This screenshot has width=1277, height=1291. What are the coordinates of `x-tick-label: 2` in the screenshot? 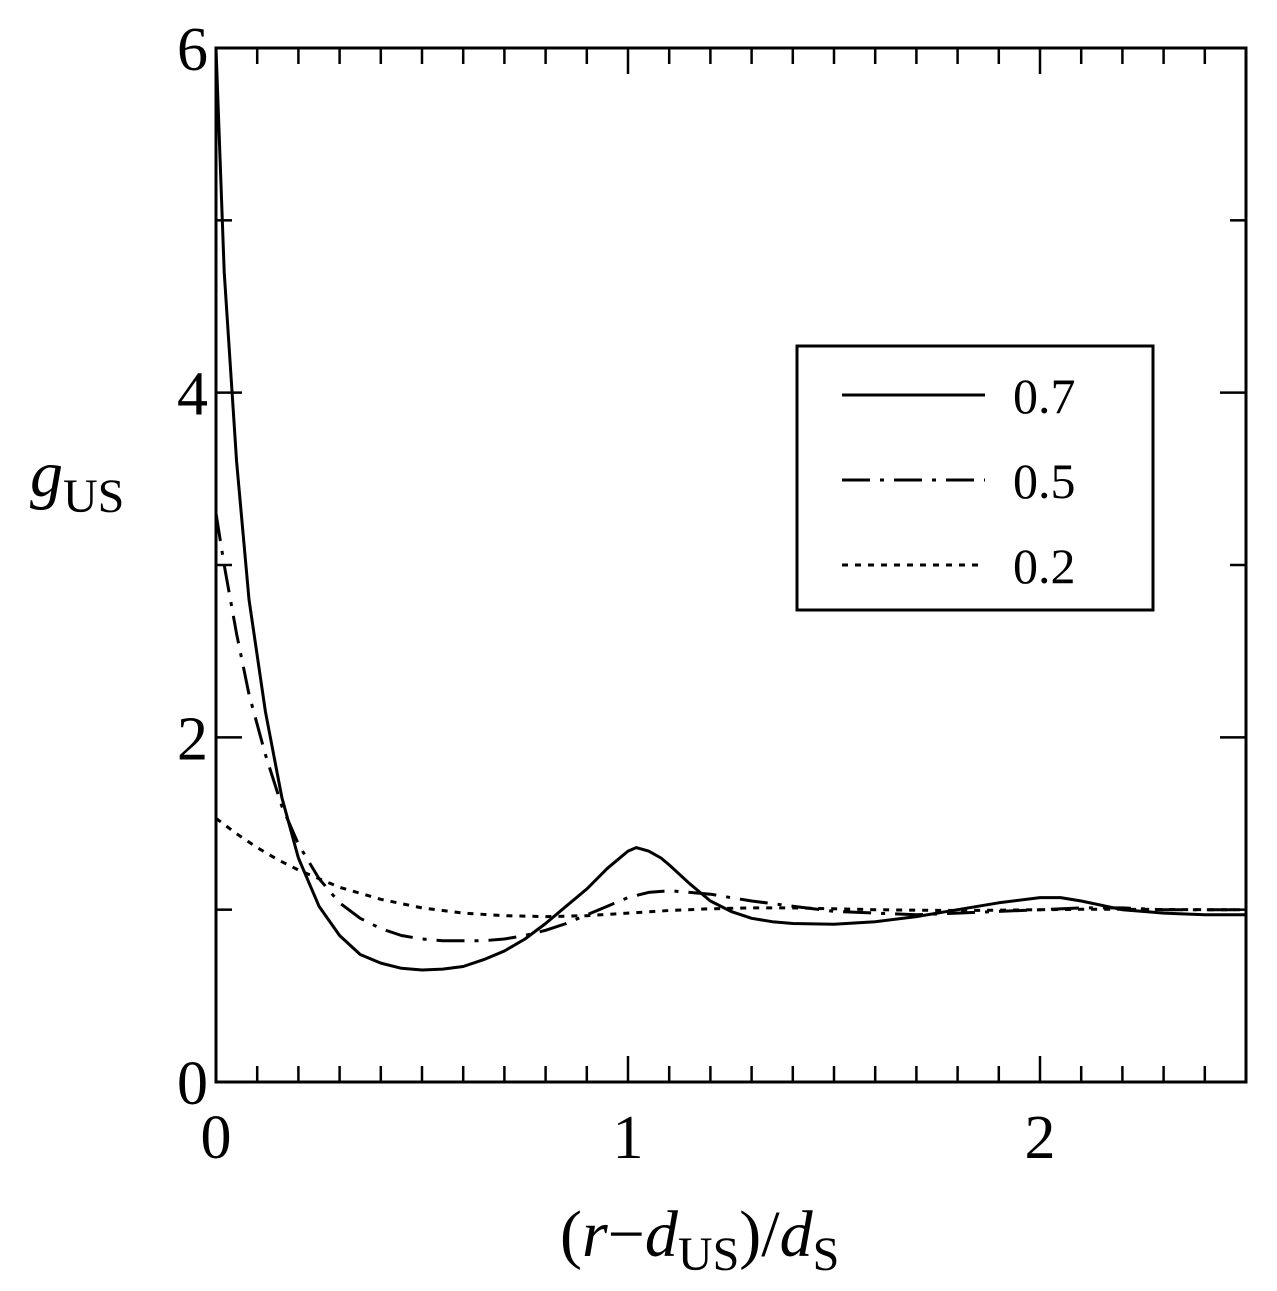 It's located at (1040, 1138).